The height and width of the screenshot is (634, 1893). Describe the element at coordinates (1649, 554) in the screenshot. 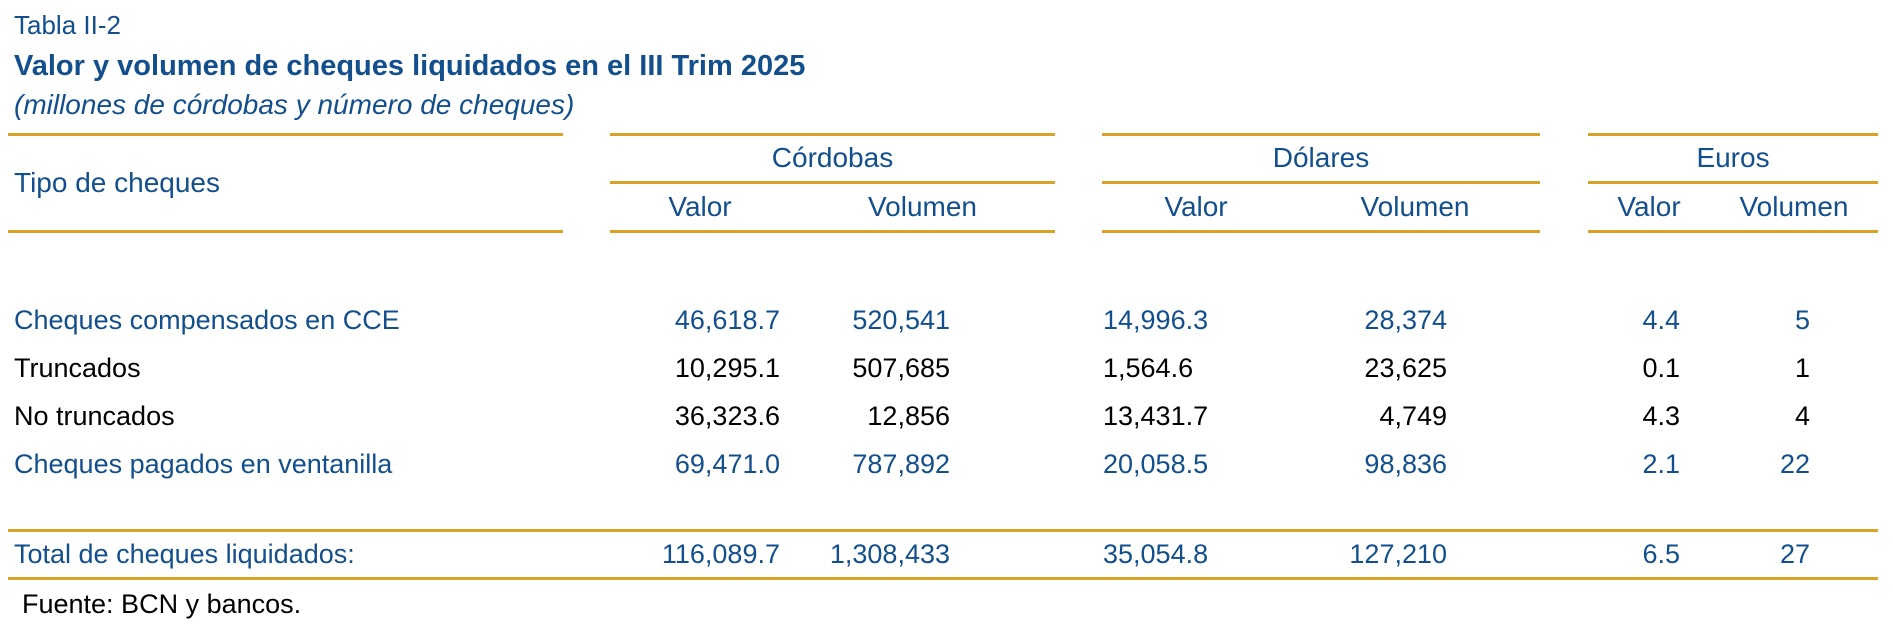

I see `total-euros-valor: 6.5` at that location.